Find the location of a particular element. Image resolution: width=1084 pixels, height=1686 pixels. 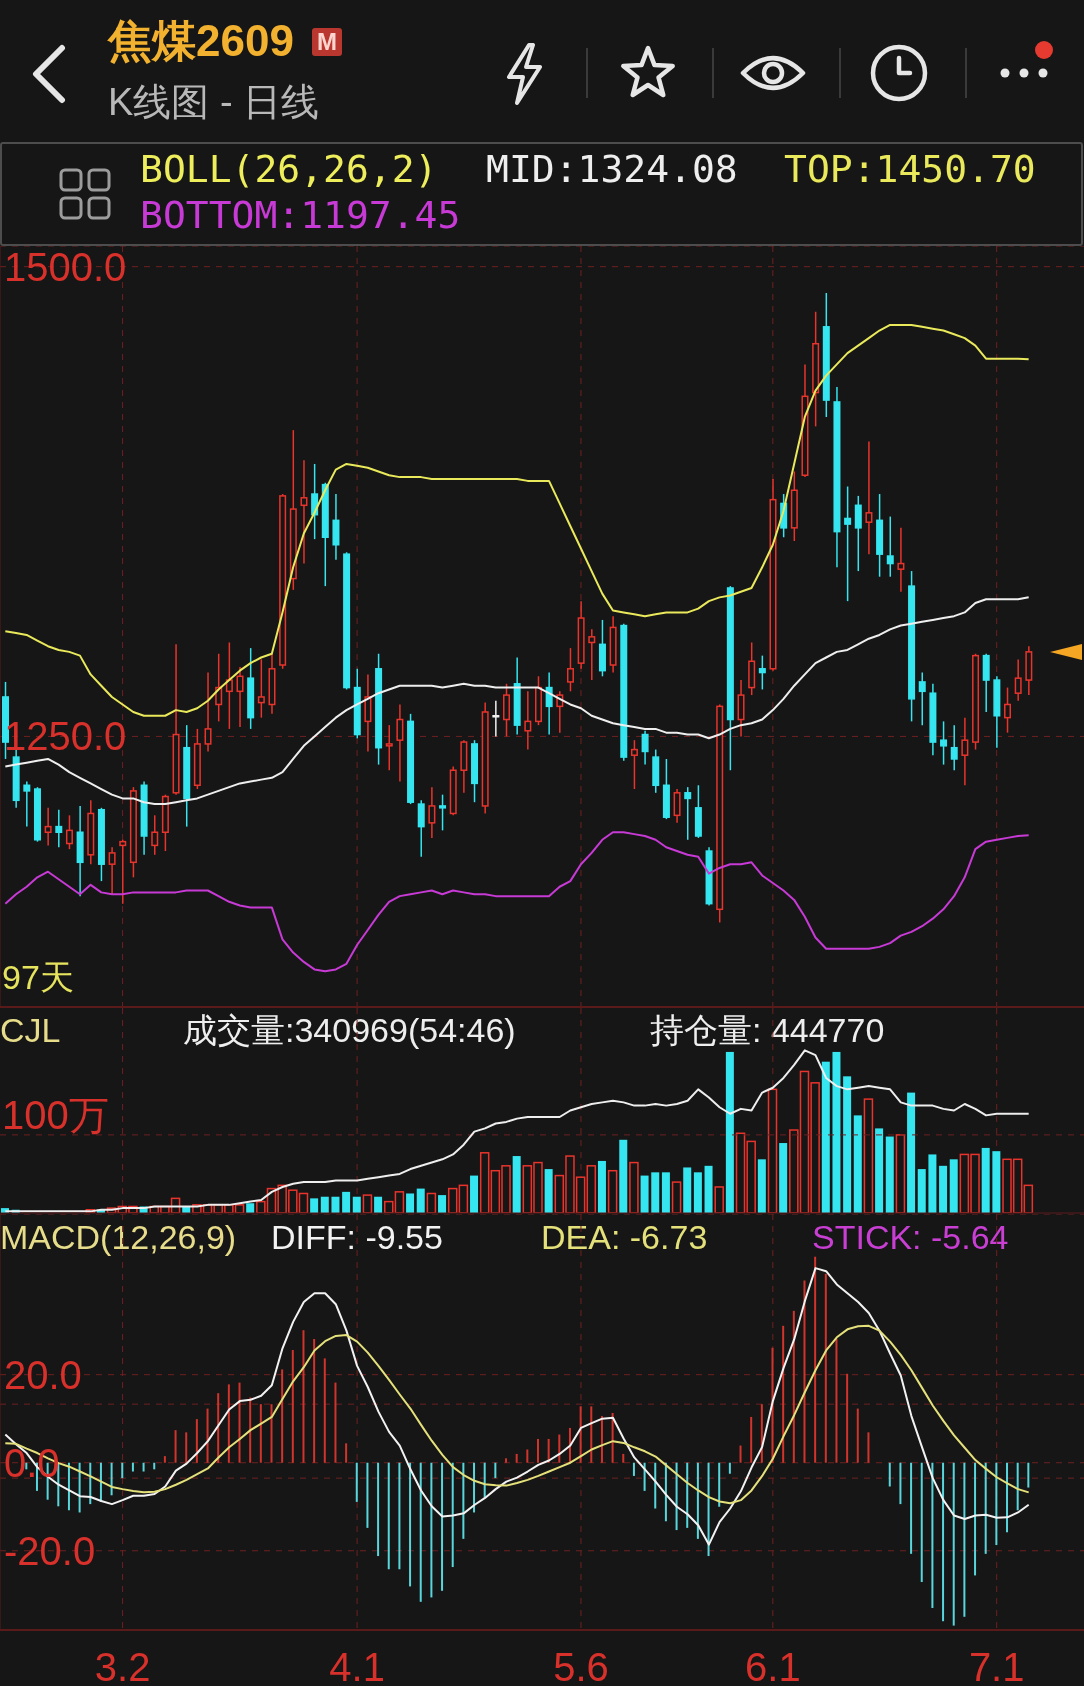

legend-title: CJL is located at coordinates (30, 1030).